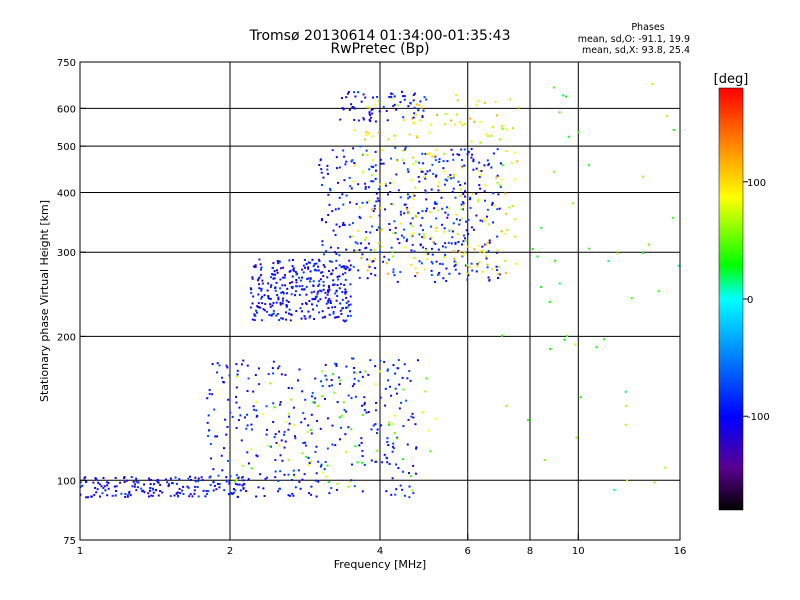 This screenshot has width=800, height=600. Describe the element at coordinates (66, 193) in the screenshot. I see `y-tick-label: 400` at that location.